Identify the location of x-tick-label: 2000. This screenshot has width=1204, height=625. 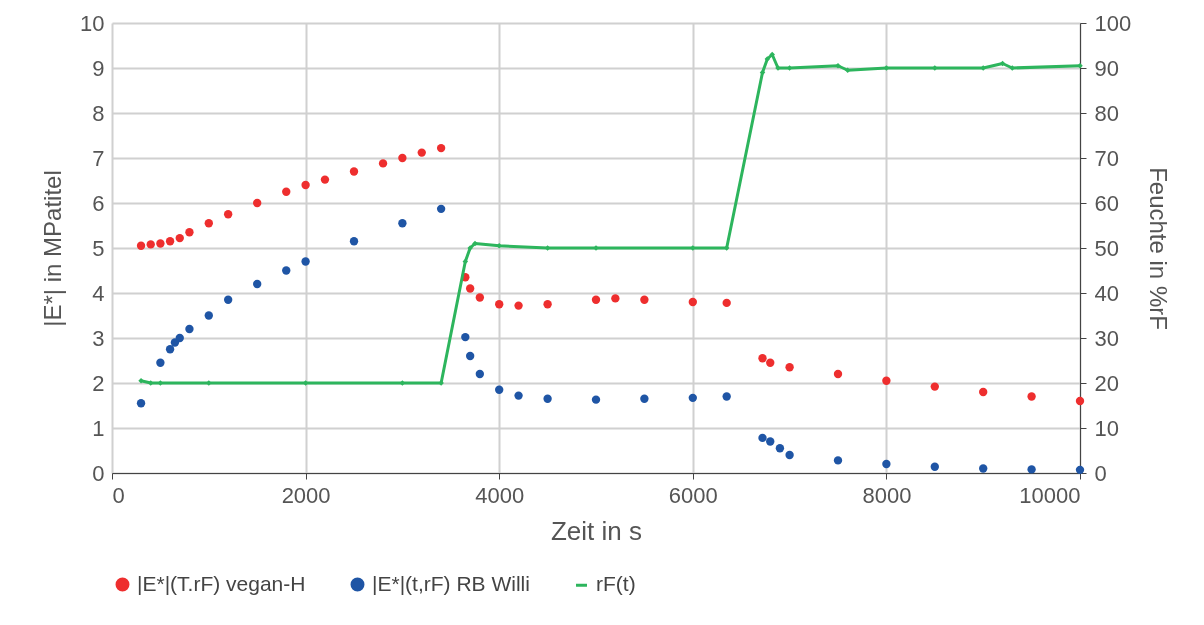
(306, 495).